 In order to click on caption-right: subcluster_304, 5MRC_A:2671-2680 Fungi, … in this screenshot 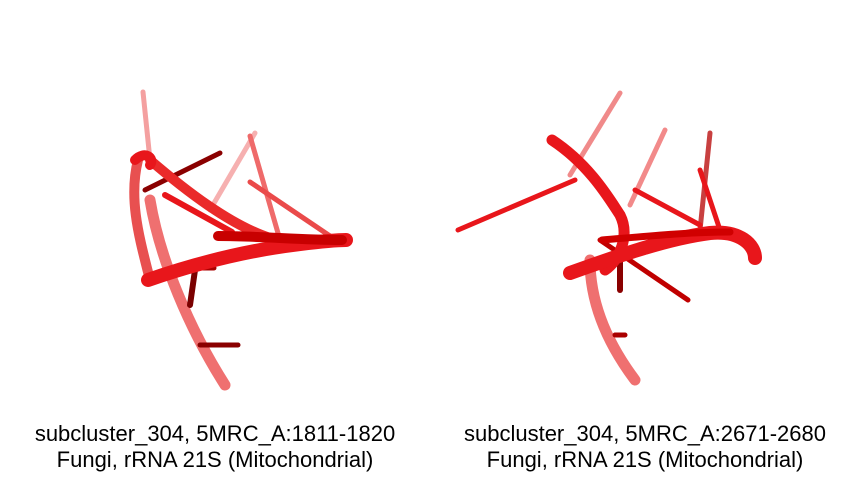, I will do `click(645, 447)`.